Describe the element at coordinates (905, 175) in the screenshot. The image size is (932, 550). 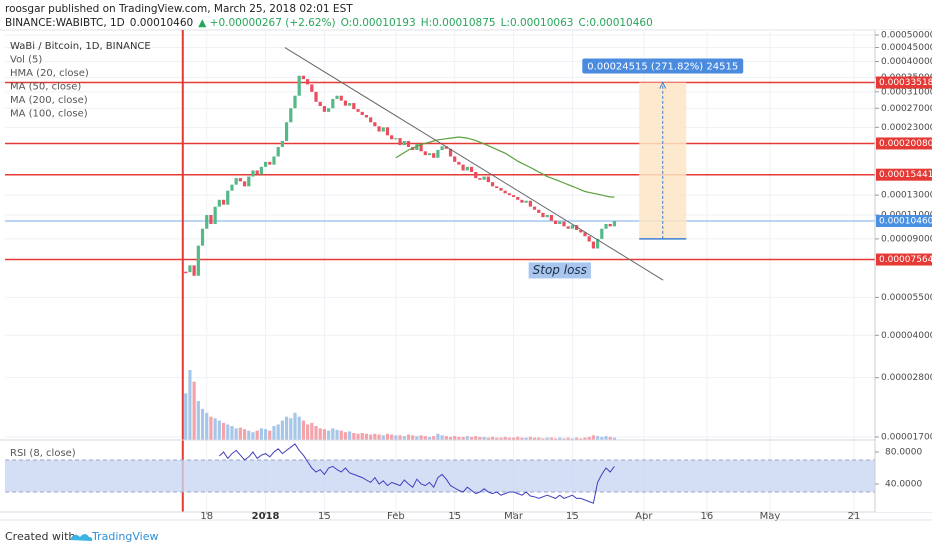
I see `price-tag: 0.00015441` at that location.